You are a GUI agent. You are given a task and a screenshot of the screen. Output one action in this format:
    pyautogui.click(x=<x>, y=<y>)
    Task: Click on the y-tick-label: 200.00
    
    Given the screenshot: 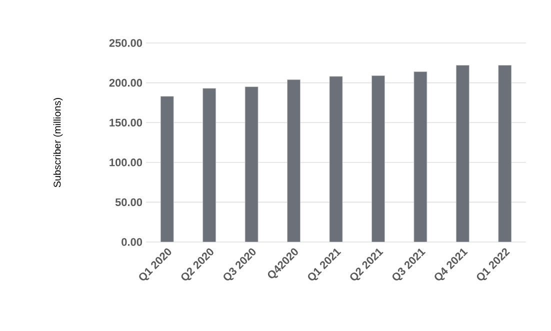 What is the action you would take?
    pyautogui.click(x=125, y=82)
    